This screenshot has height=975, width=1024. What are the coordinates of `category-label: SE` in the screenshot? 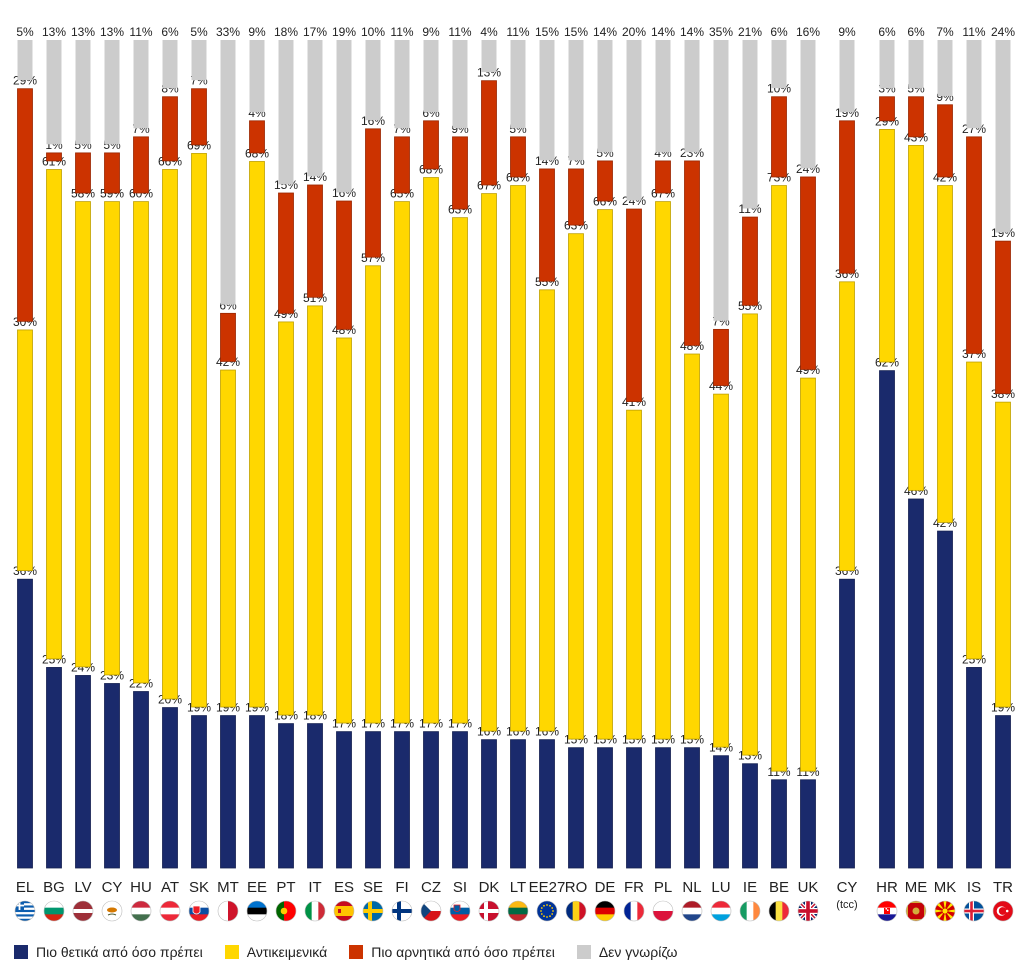 It's located at (373, 887).